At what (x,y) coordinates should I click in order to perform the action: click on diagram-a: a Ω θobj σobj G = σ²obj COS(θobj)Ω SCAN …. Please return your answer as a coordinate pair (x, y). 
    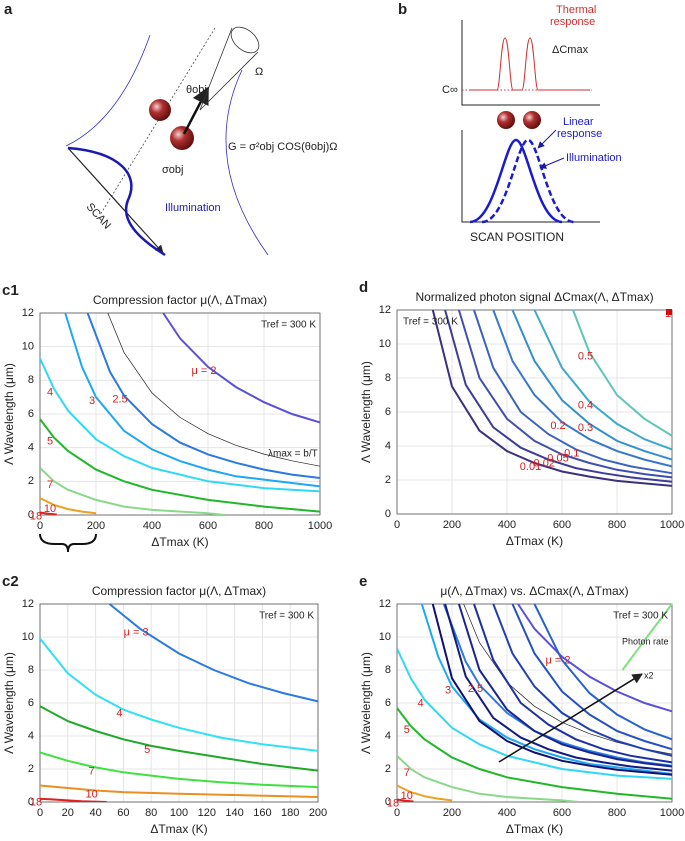
    Looking at the image, I should click on (170, 129).